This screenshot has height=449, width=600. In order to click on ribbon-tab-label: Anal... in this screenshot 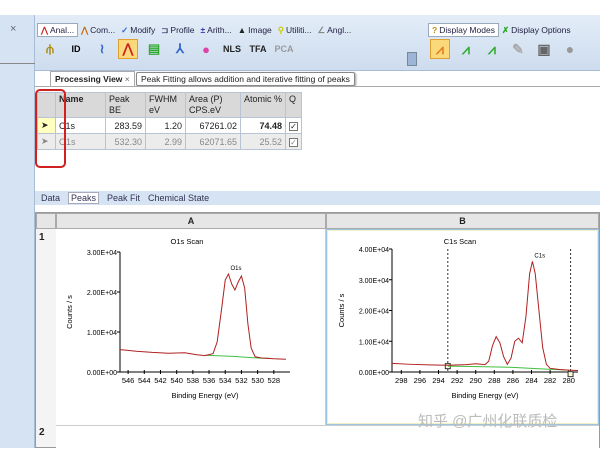, I will do `click(62, 30)`.